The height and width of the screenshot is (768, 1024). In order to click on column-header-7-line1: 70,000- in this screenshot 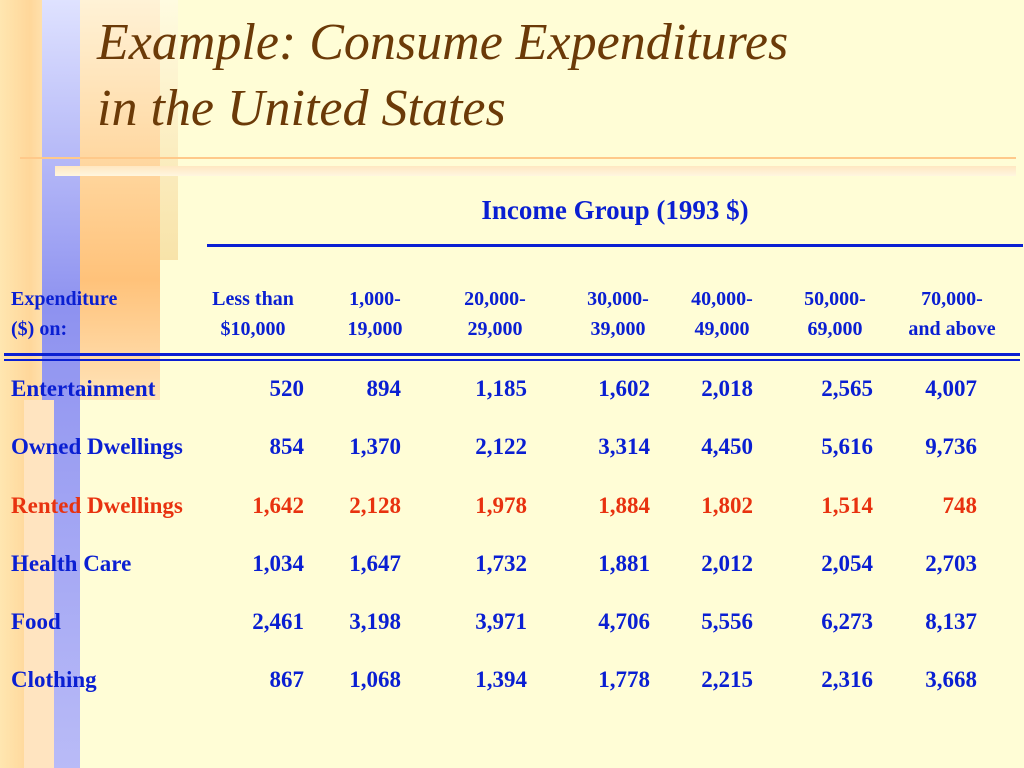, I will do `click(952, 299)`.